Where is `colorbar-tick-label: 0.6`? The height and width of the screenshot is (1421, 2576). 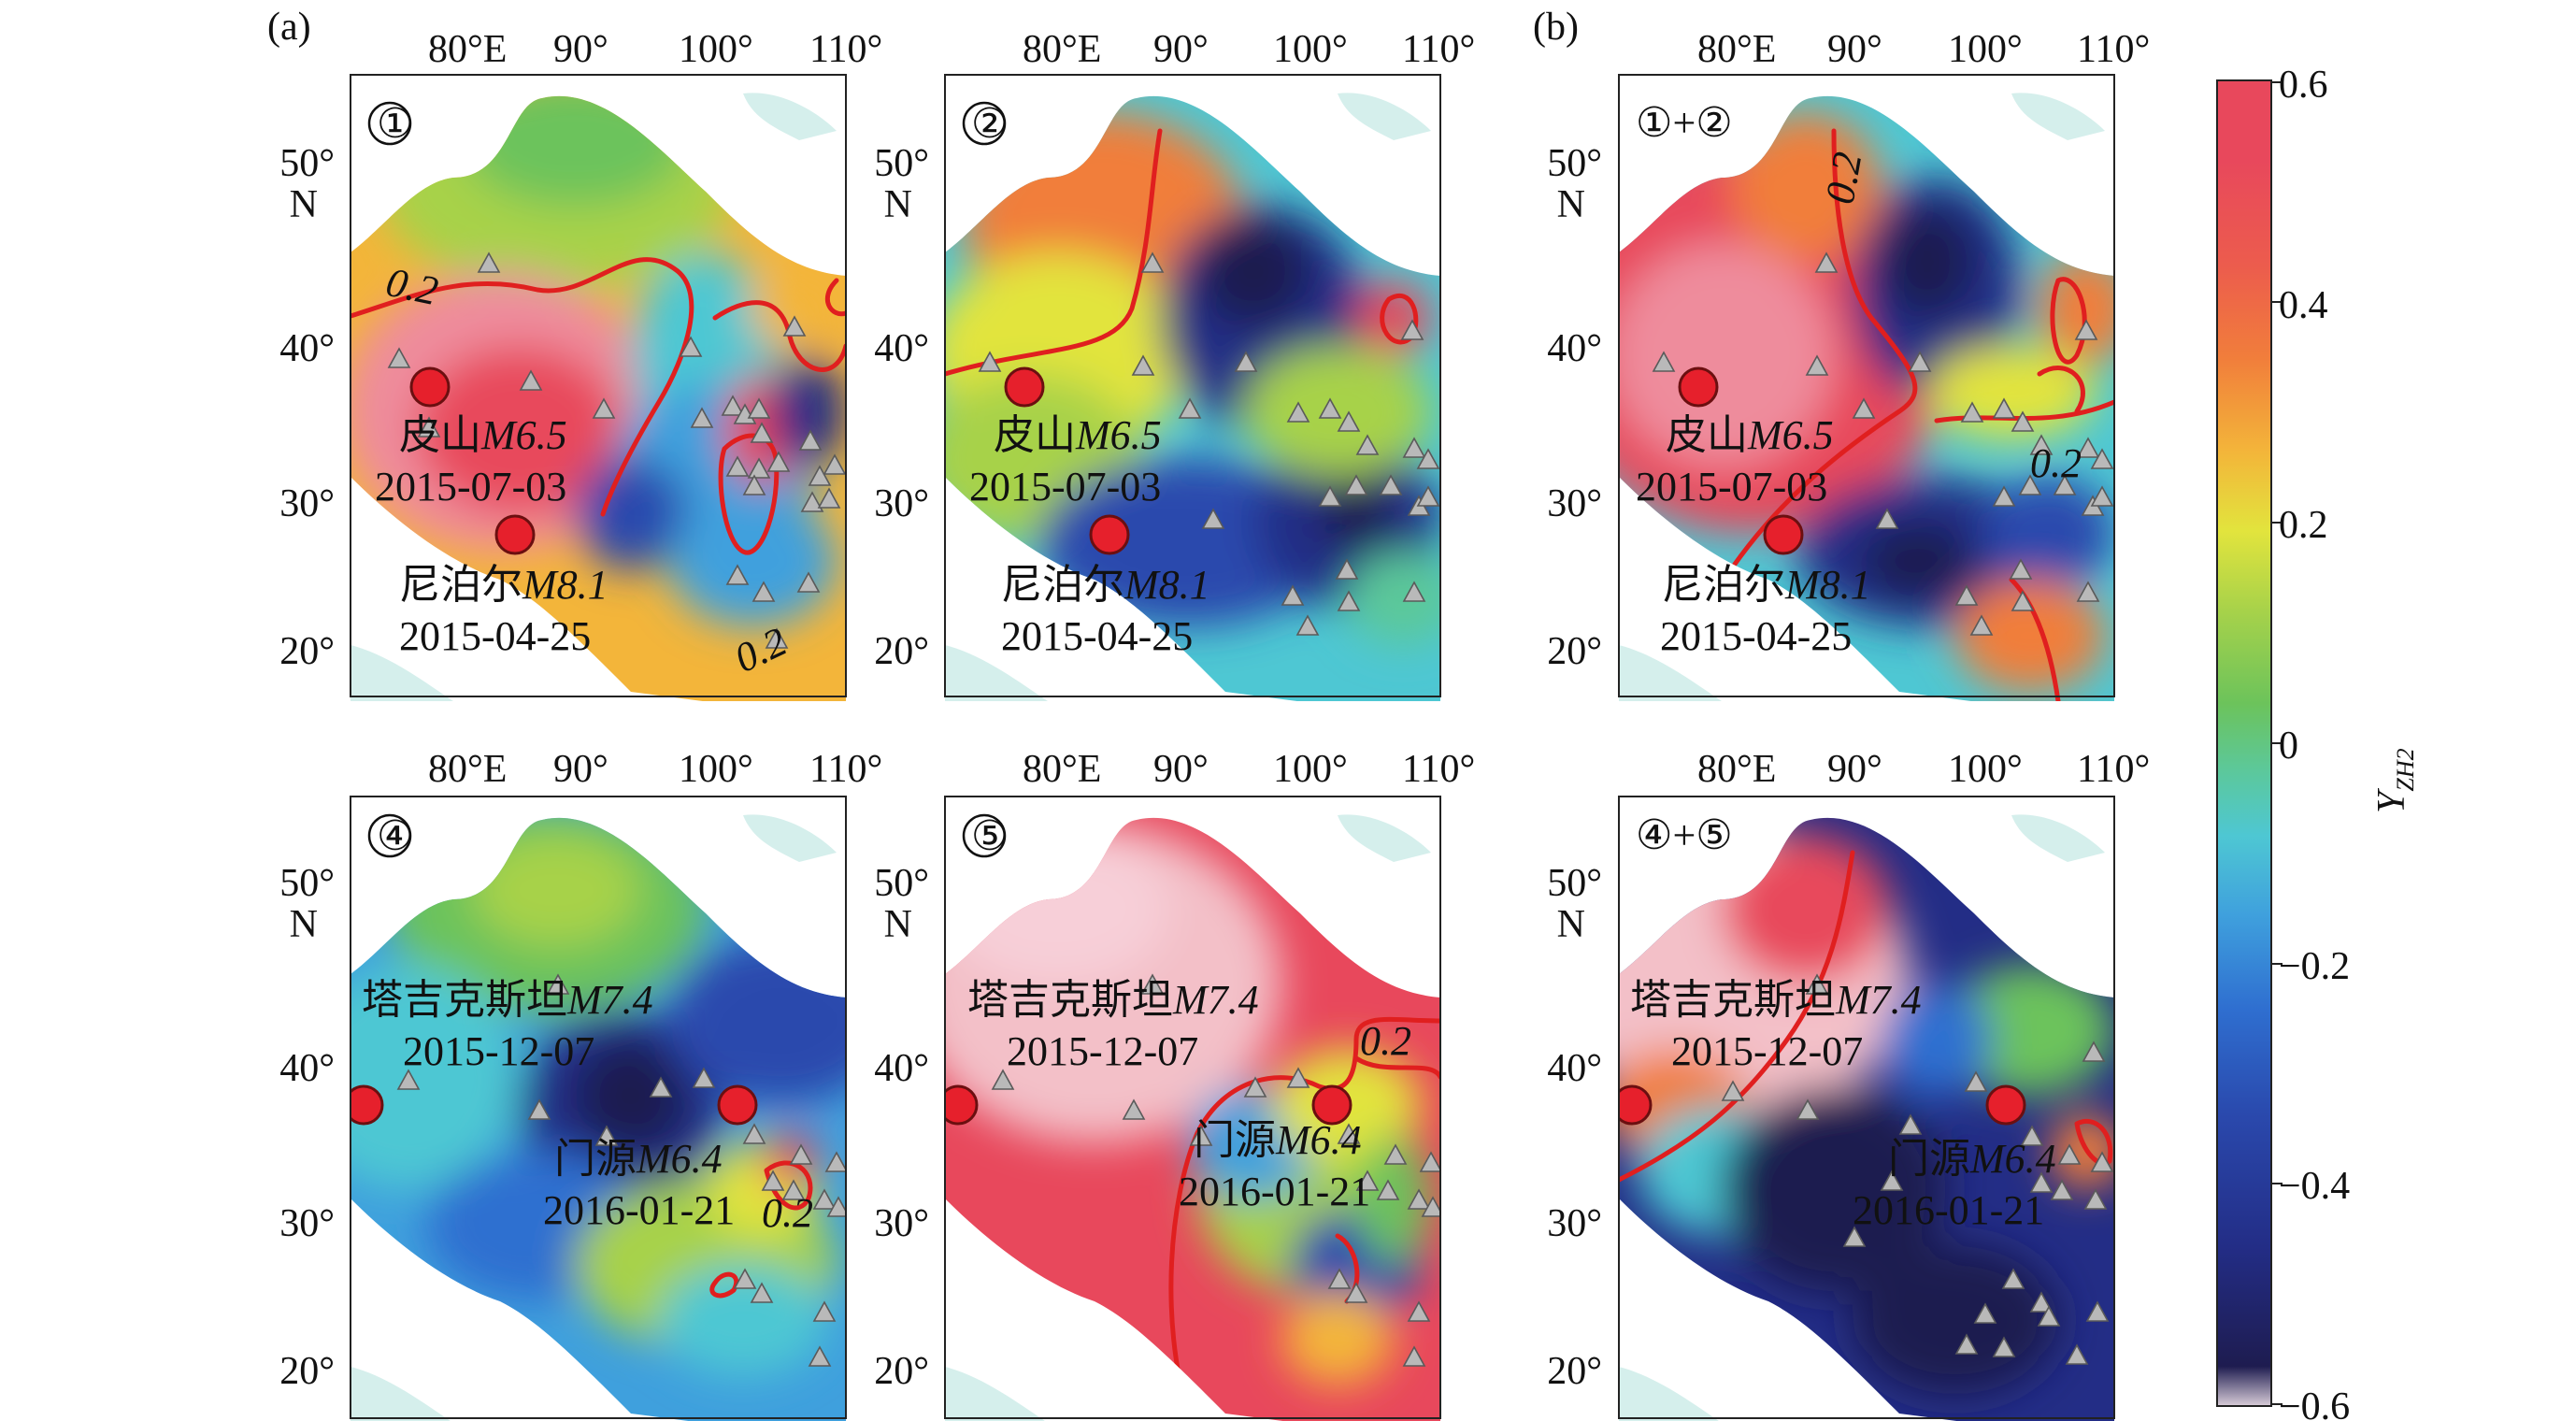
colorbar-tick-label: 0.6 is located at coordinates (2303, 85).